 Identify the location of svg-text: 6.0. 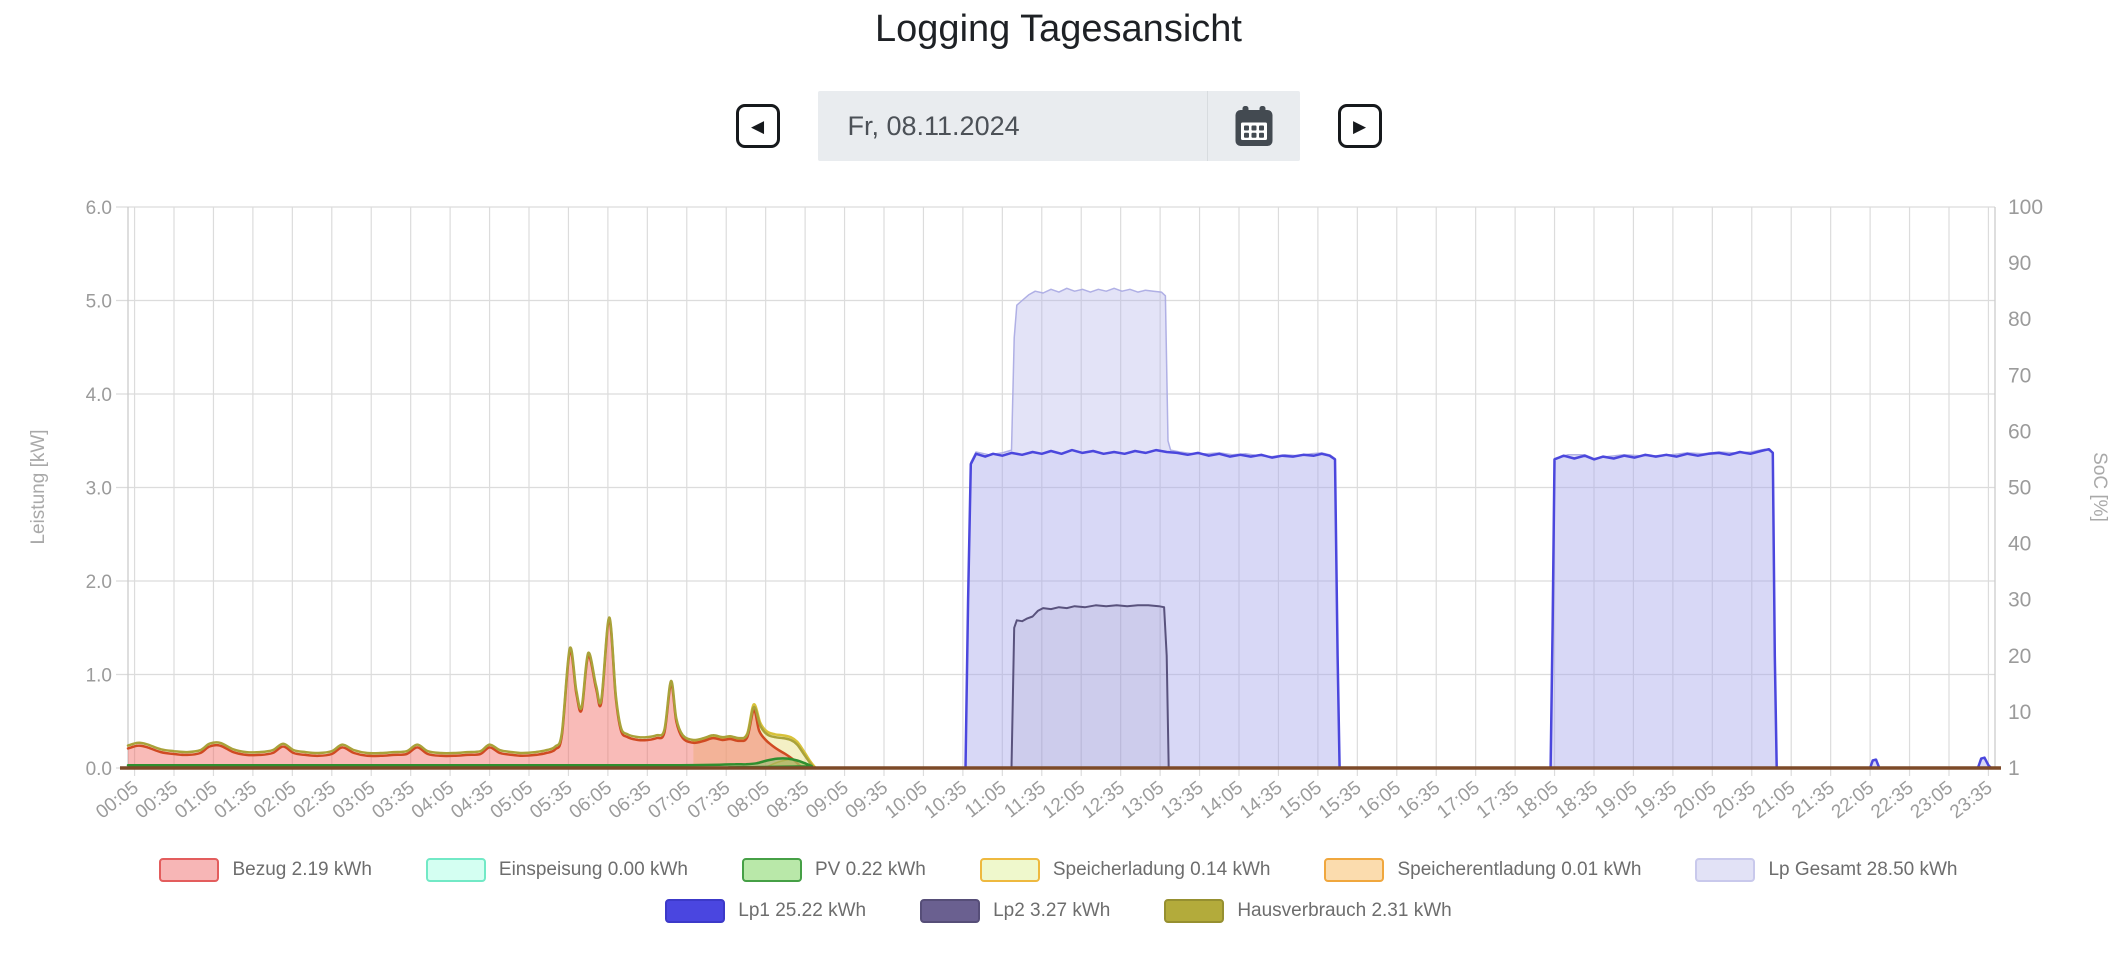
(99, 208).